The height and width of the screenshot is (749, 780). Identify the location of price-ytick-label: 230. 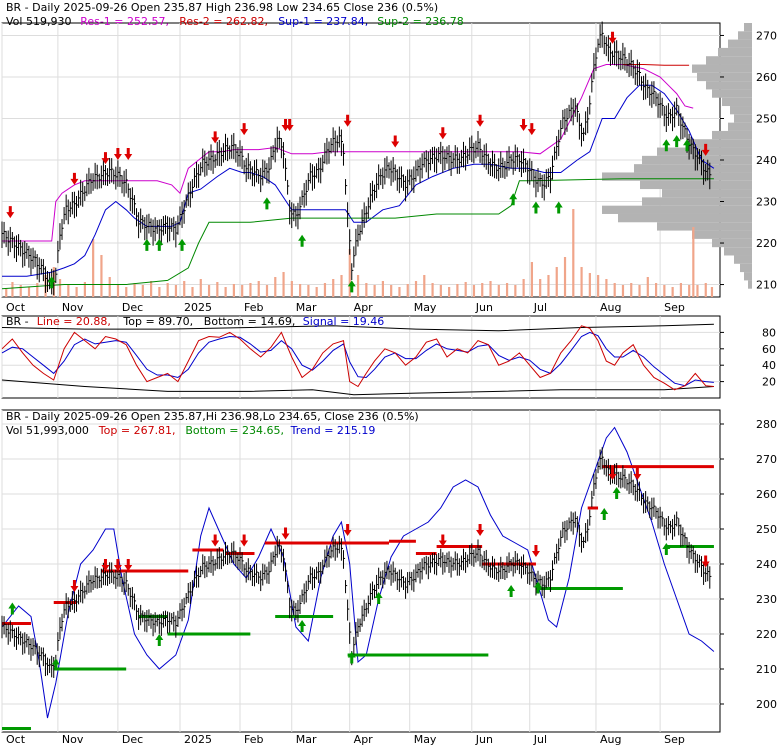
(766, 202).